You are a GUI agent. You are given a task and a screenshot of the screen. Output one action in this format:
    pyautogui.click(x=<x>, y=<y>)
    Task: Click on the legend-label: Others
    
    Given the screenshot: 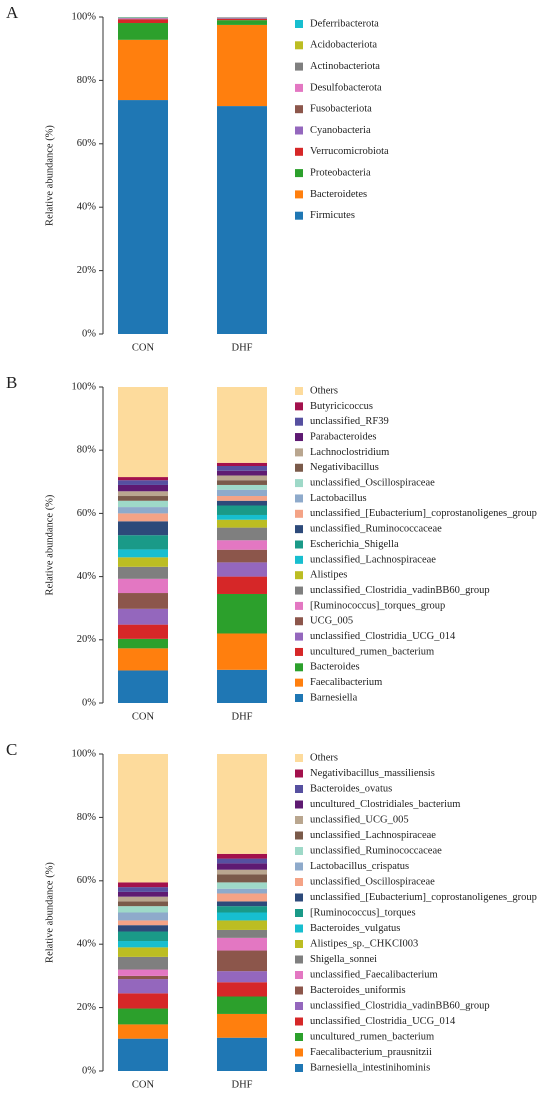 What is the action you would take?
    pyautogui.click(x=324, y=757)
    